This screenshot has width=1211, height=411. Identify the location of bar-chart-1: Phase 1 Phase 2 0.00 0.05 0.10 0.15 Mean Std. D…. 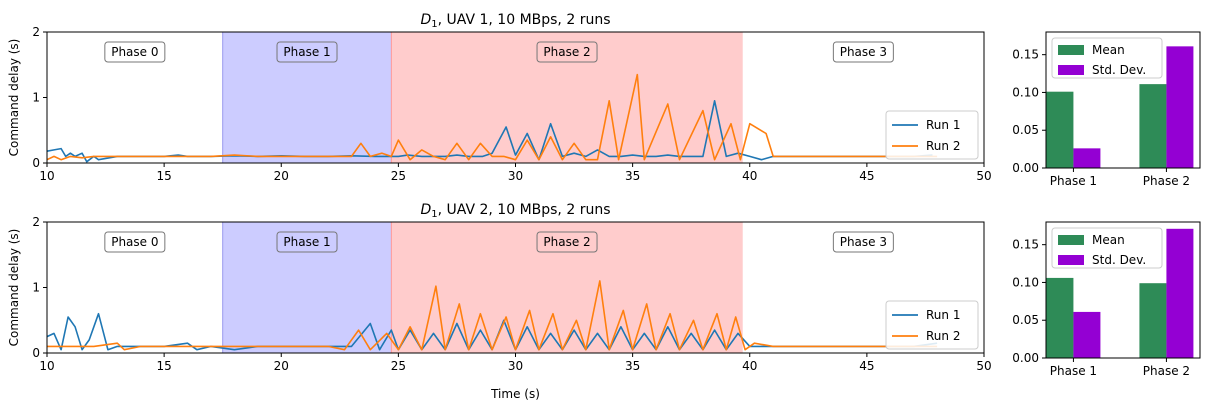
(1106, 109).